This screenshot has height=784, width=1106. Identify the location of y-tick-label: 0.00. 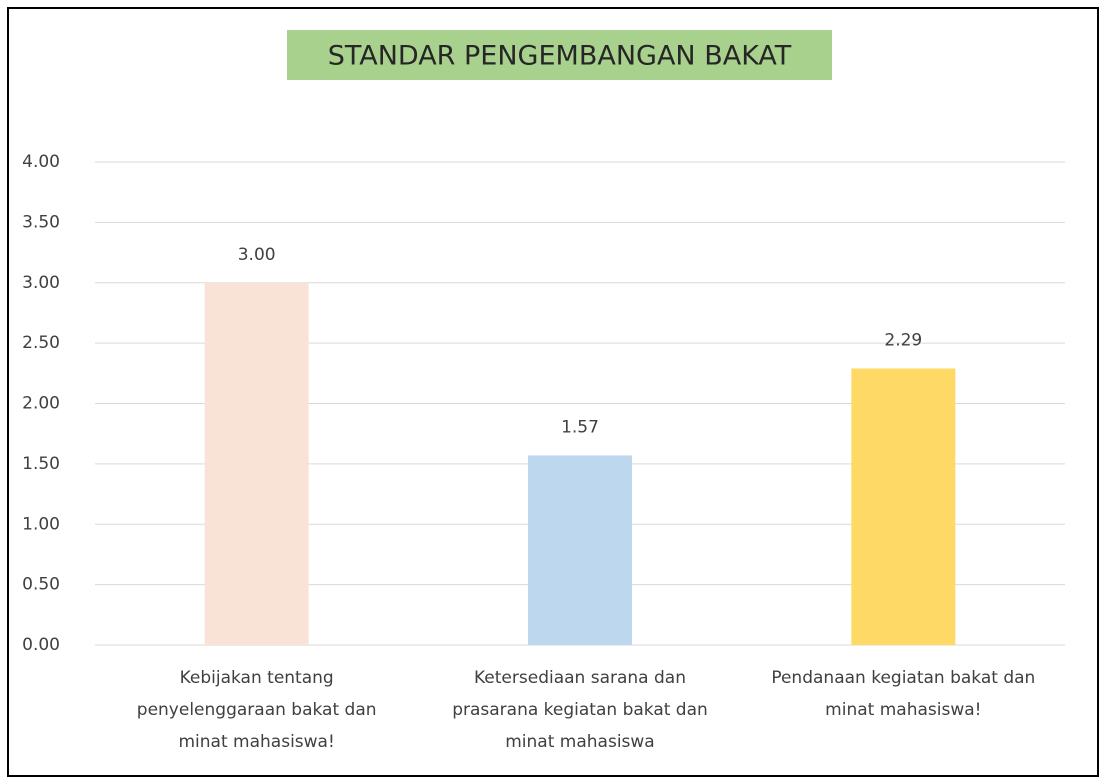
(41, 645).